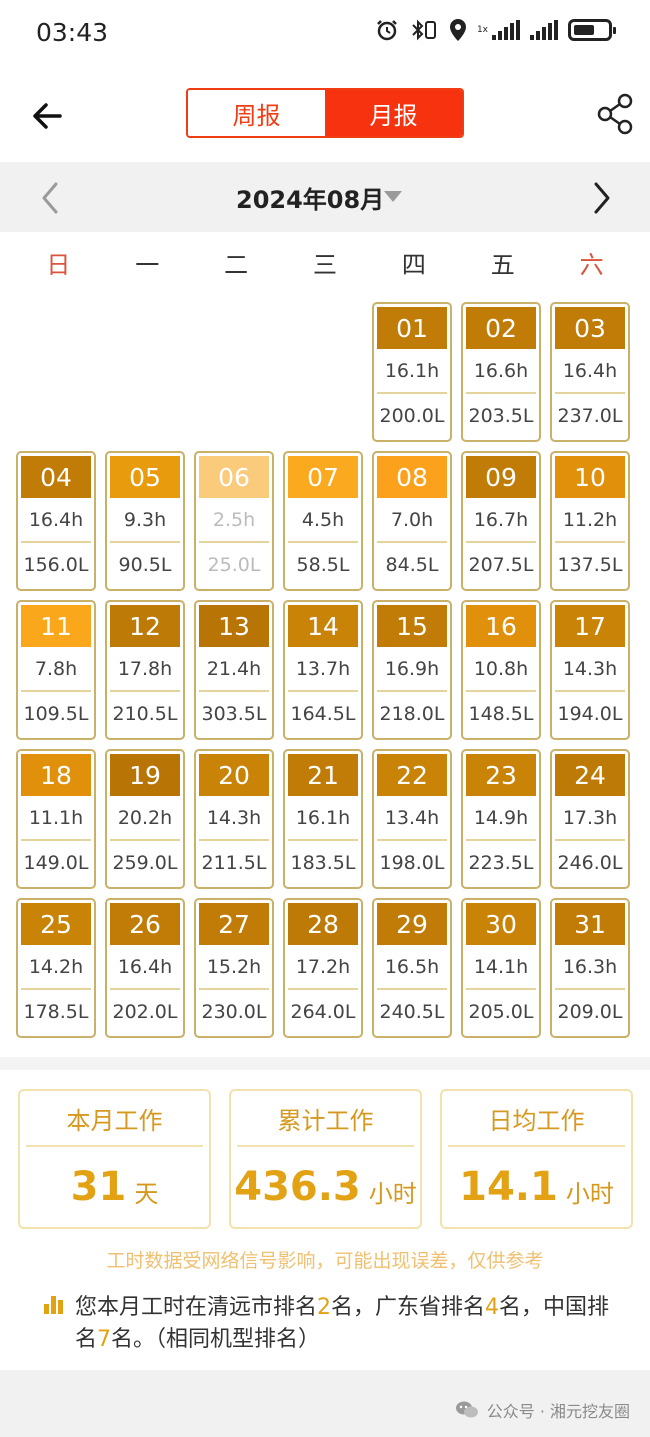  Describe the element at coordinates (501, 328) in the screenshot. I see `day-number: 02` at that location.